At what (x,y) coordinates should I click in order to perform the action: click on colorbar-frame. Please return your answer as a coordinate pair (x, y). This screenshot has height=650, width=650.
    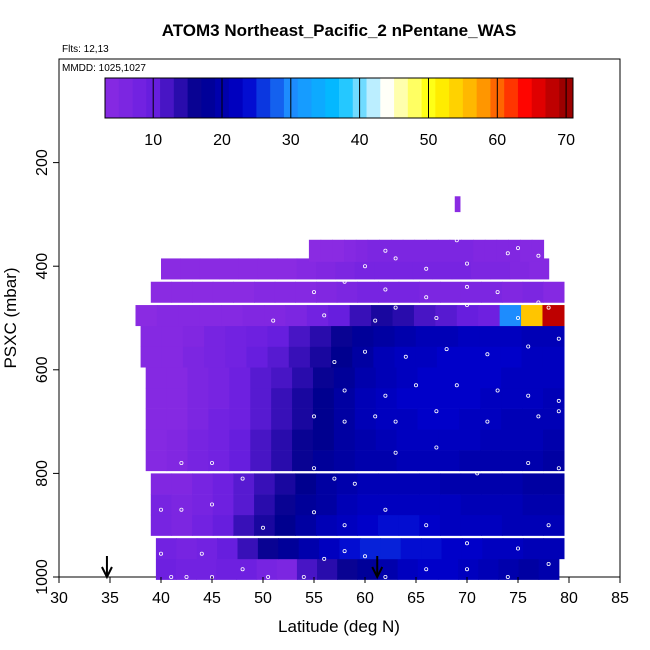
    Looking at the image, I should click on (339, 98).